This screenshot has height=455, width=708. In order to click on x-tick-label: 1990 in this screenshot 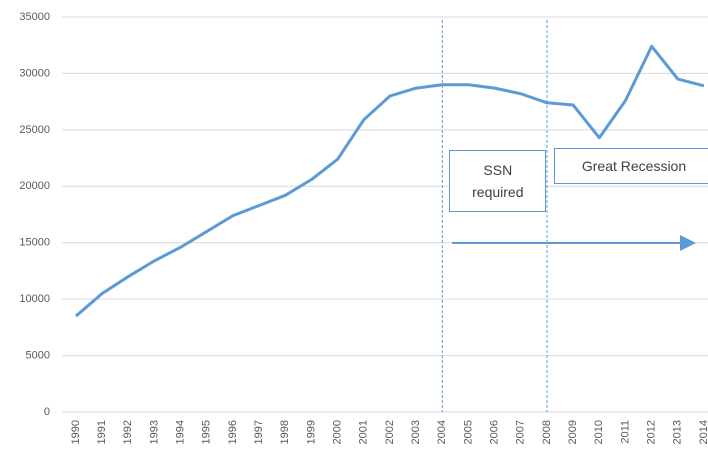, I will do `click(76, 432)`.